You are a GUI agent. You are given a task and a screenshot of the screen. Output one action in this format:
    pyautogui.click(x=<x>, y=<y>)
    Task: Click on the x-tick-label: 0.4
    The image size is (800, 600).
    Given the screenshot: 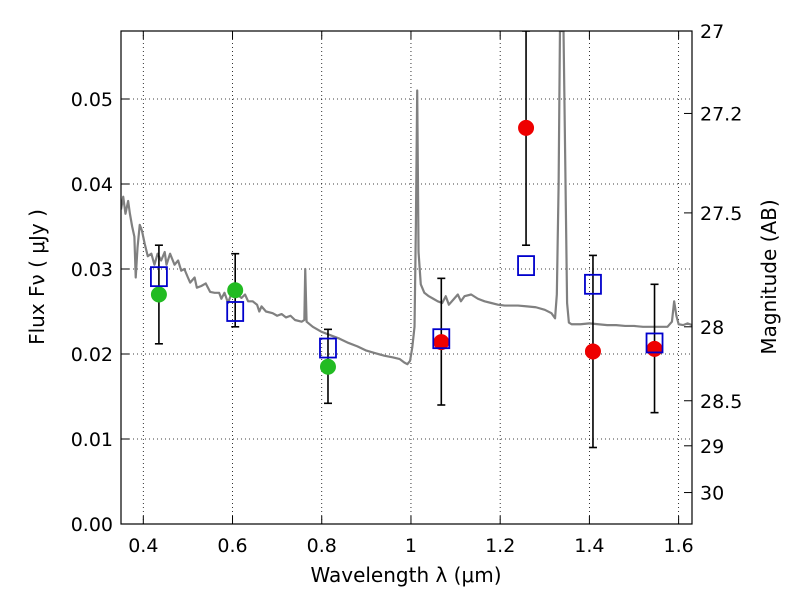 What is the action you would take?
    pyautogui.click(x=143, y=546)
    